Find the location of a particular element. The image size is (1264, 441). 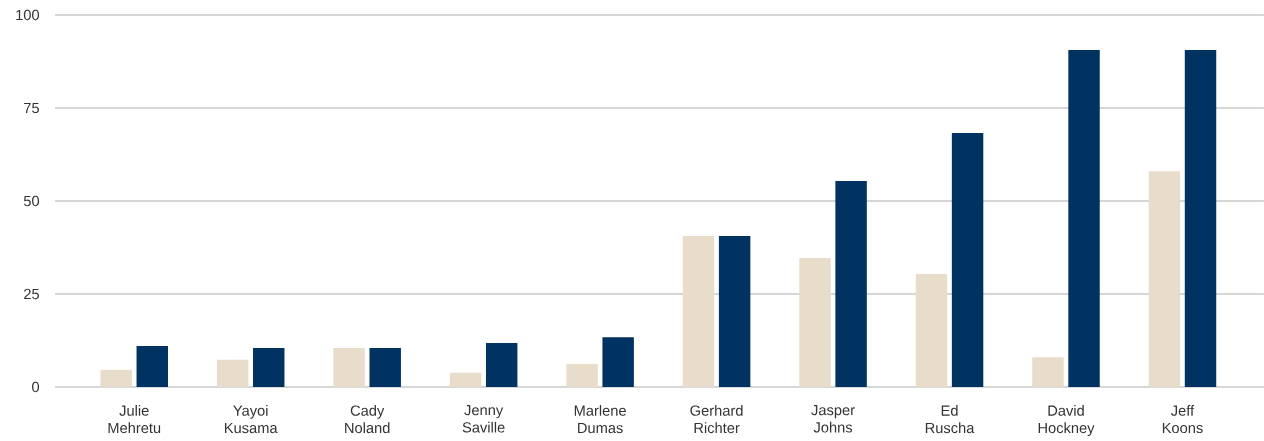

x-tick-label: David Hockney is located at coordinates (1066, 421).